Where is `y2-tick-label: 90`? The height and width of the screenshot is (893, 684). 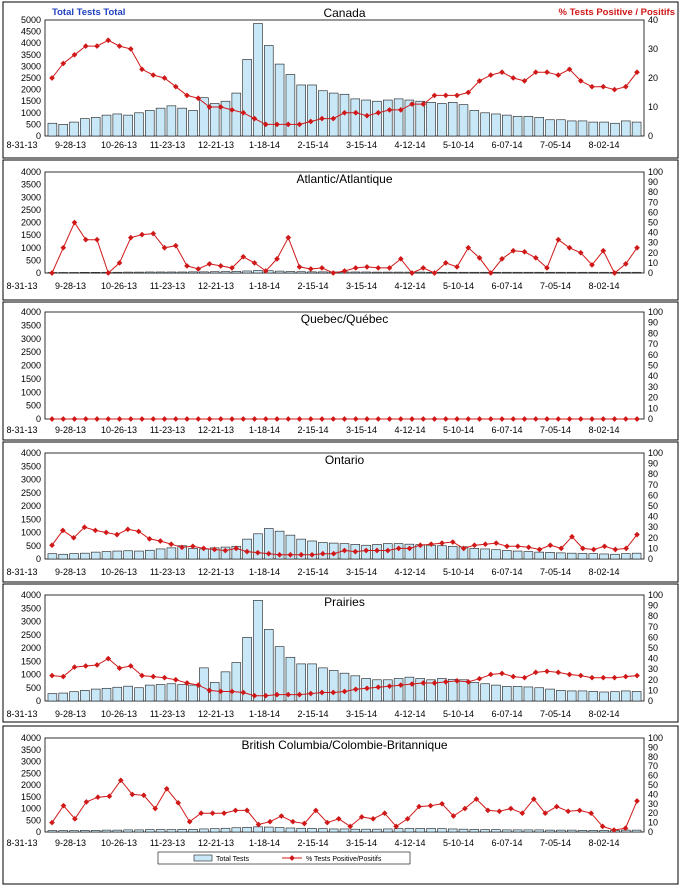
y2-tick-label: 90 is located at coordinates (653, 182).